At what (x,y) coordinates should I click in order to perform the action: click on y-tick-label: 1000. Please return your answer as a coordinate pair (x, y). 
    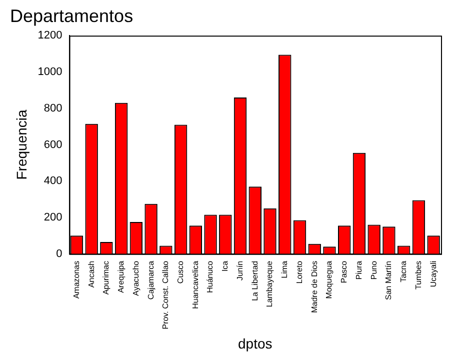
    Looking at the image, I should click on (50, 72).